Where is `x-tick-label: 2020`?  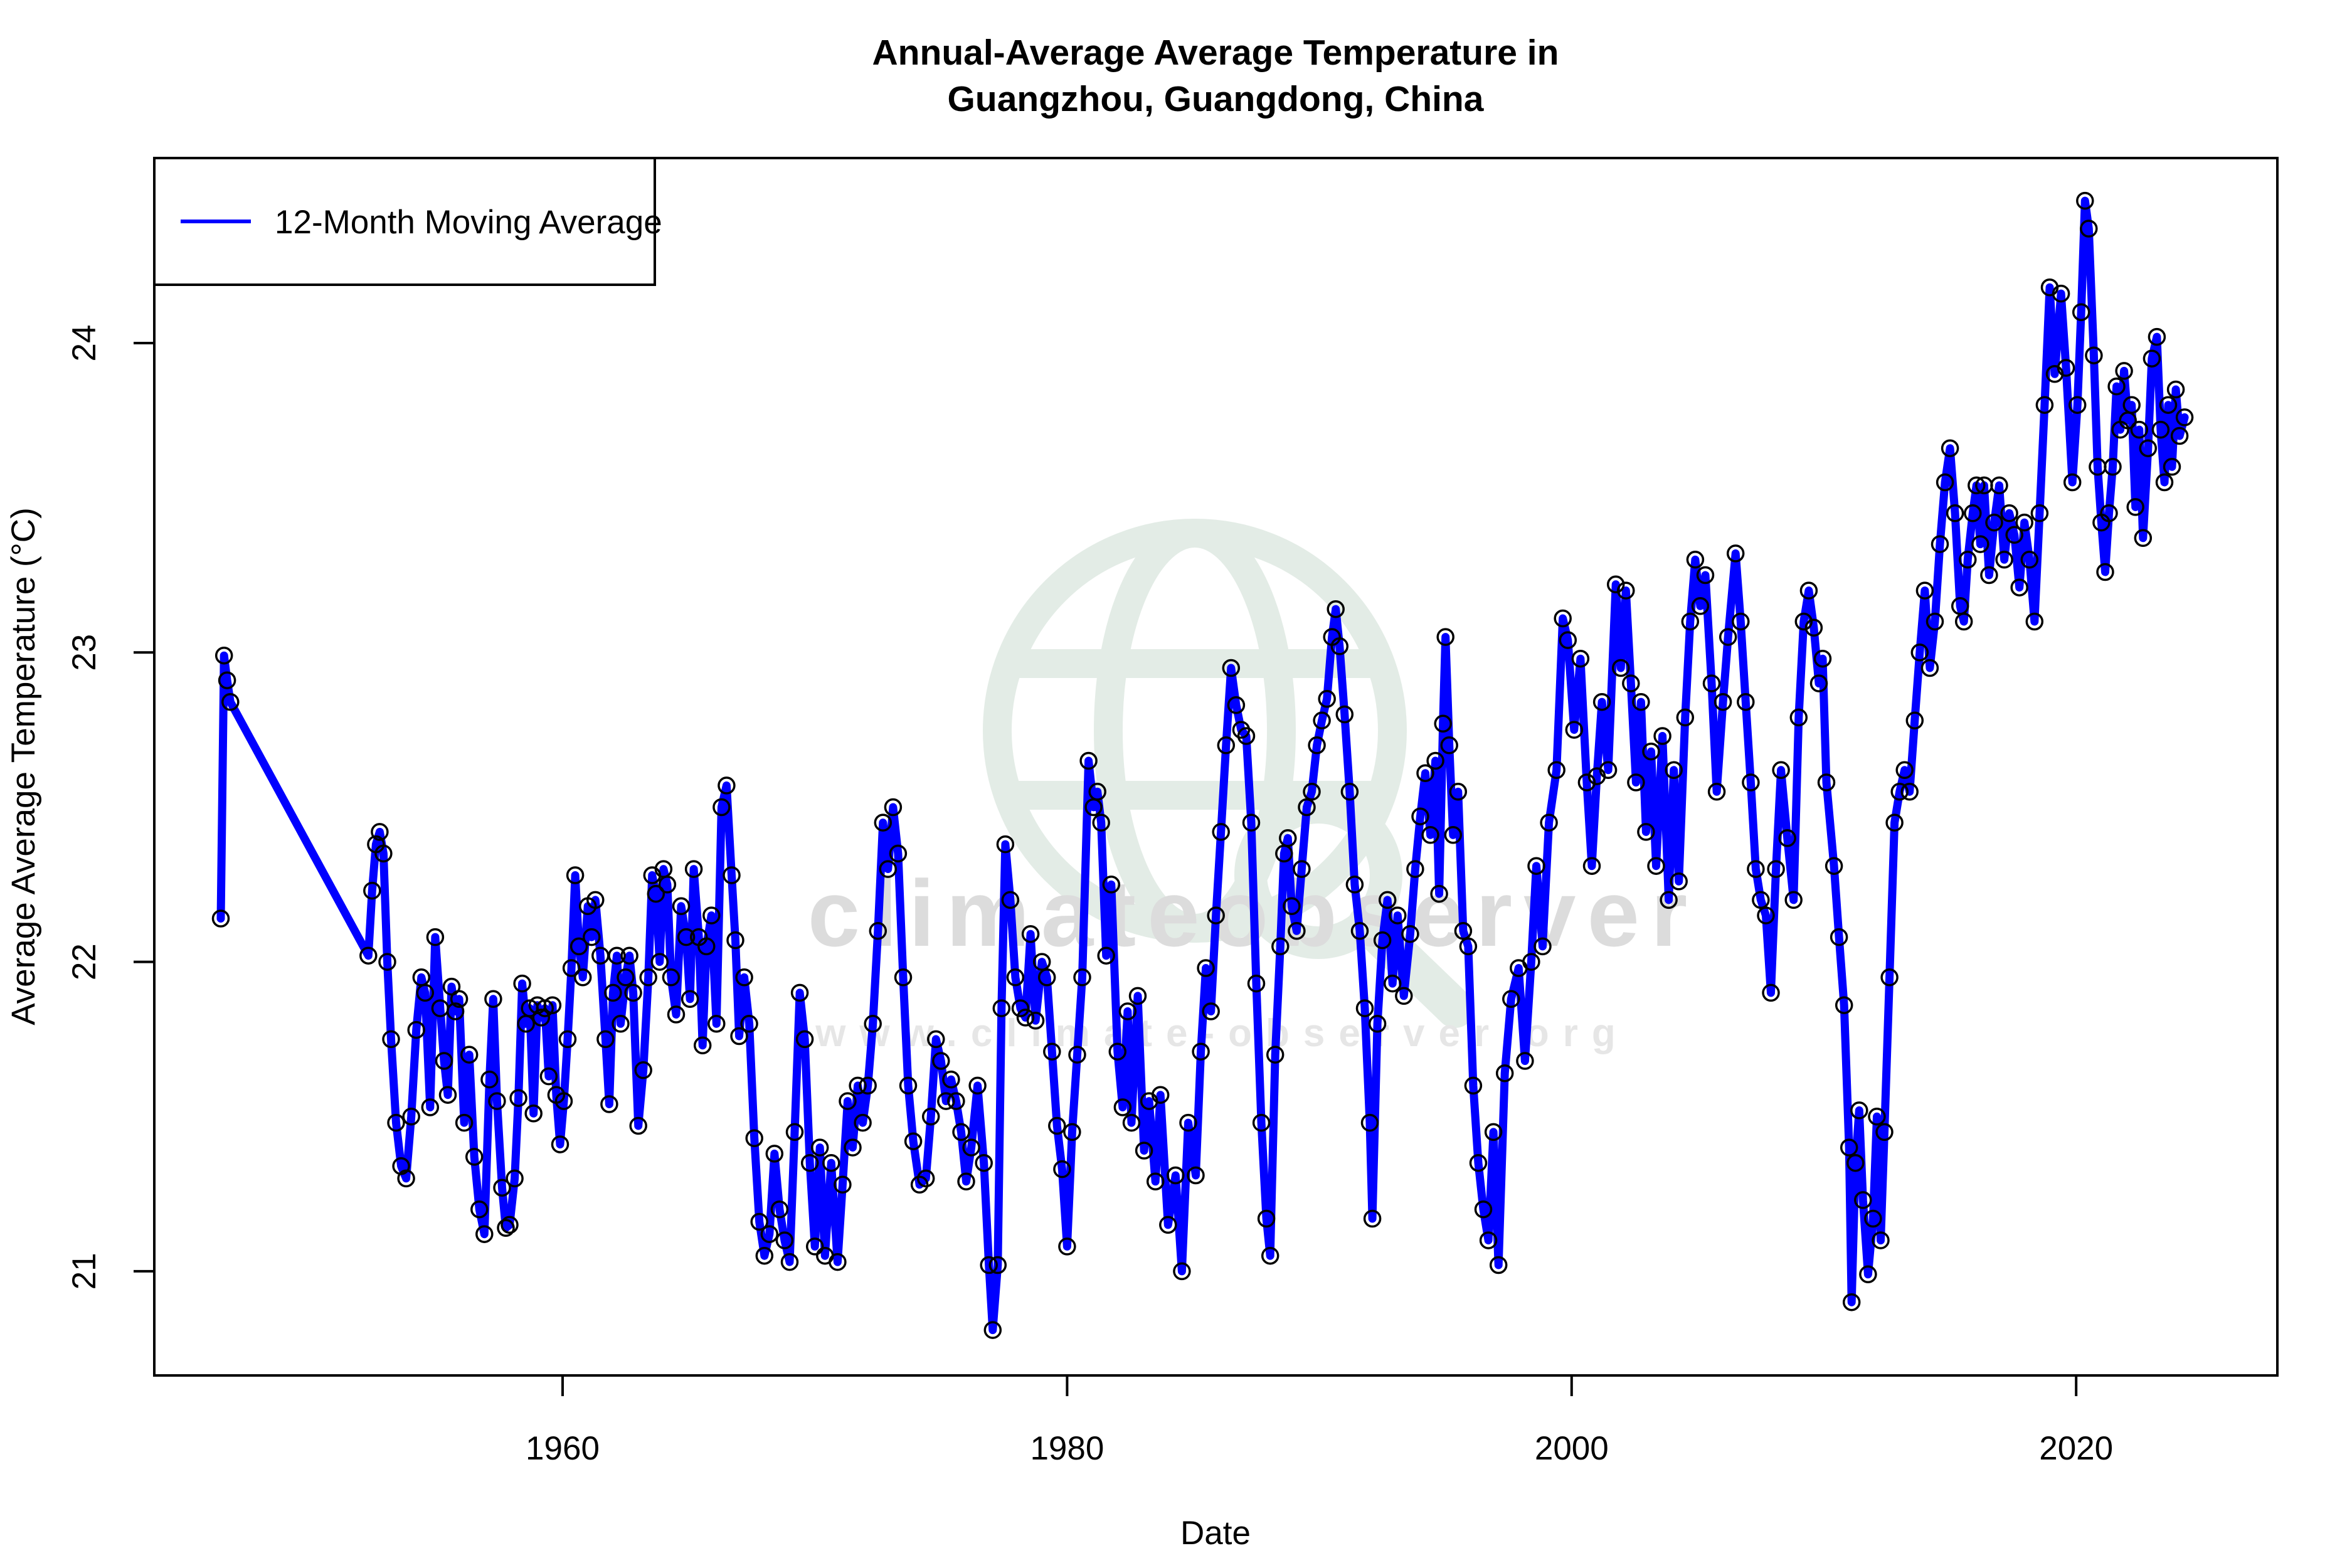
x-tick-label: 2020 is located at coordinates (2076, 1448).